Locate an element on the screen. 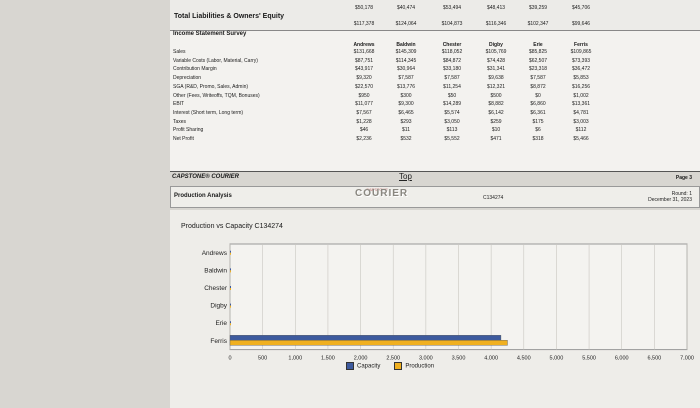  income-cell: $118,052 is located at coordinates (452, 52).